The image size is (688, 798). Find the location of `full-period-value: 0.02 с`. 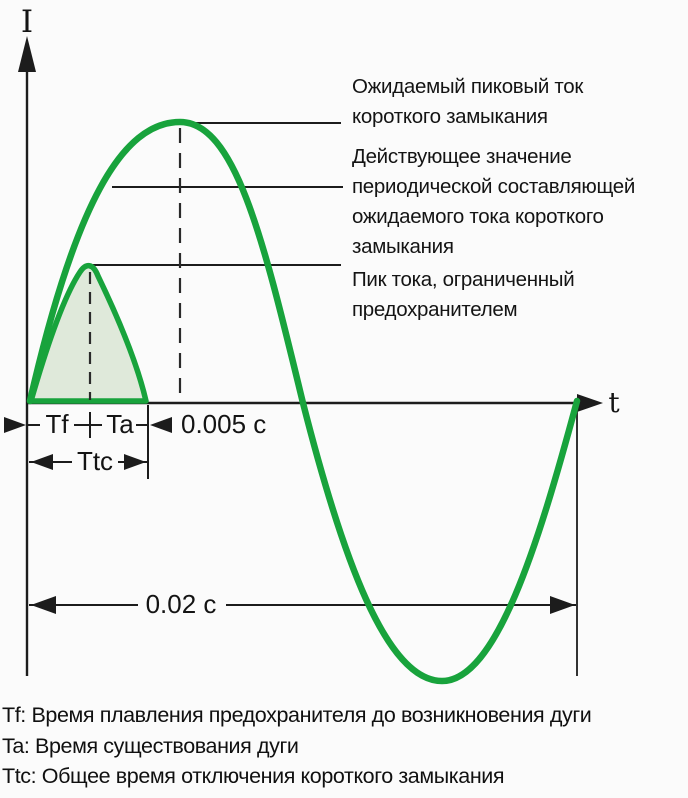

full-period-value: 0.02 с is located at coordinates (181, 604).